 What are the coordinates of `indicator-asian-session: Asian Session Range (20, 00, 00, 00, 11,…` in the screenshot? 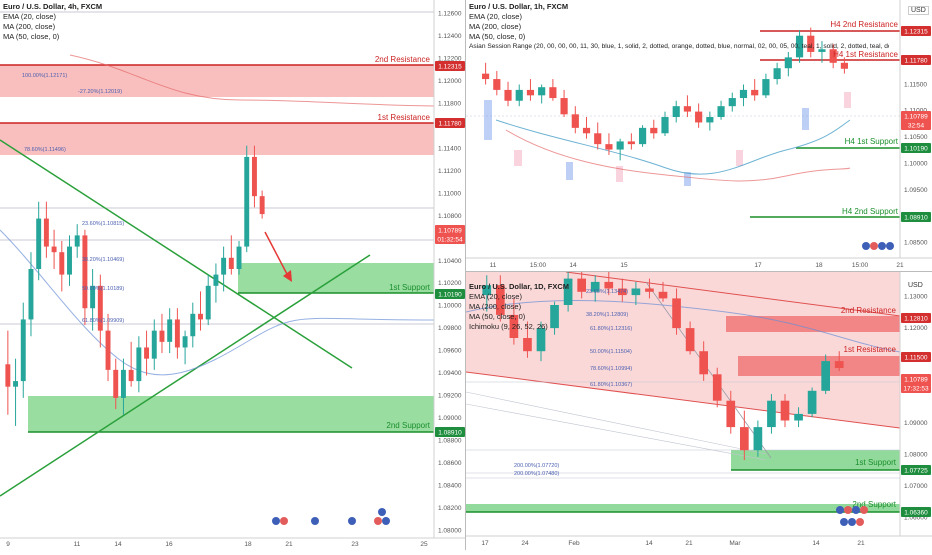 It's located at (679, 46).